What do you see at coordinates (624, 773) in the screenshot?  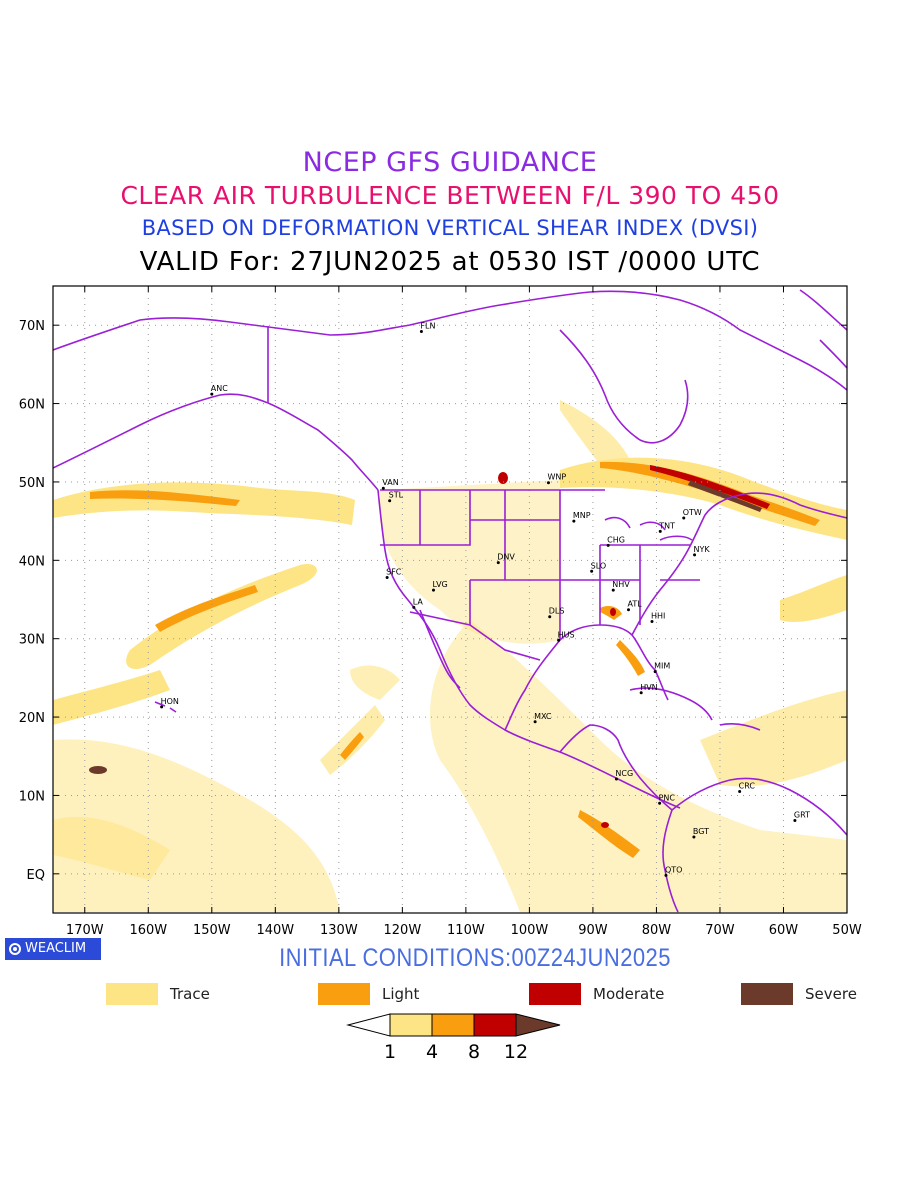 I see `station-label: NCG` at bounding box center [624, 773].